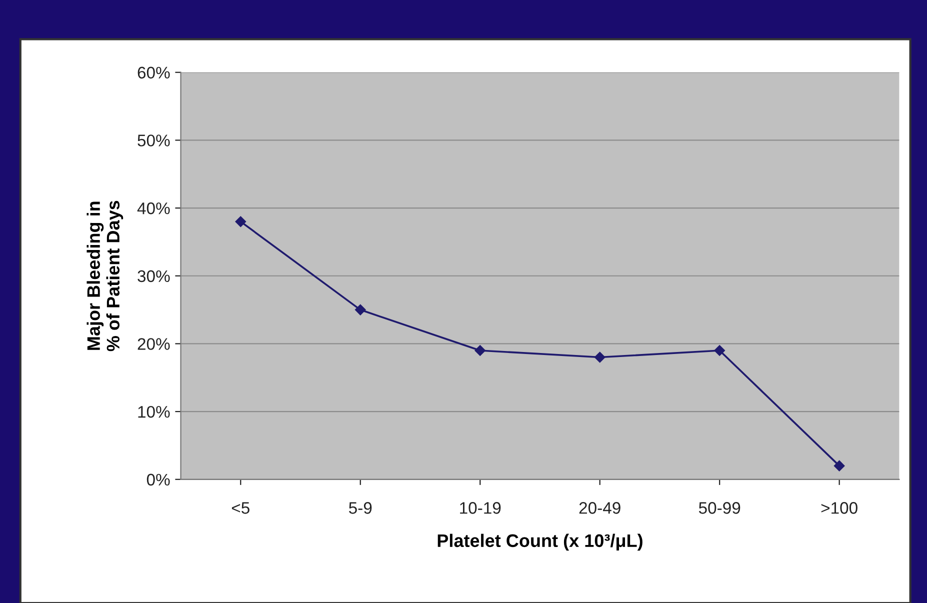 This screenshot has width=927, height=603. I want to click on x-tick-label: 50-99, so click(719, 508).